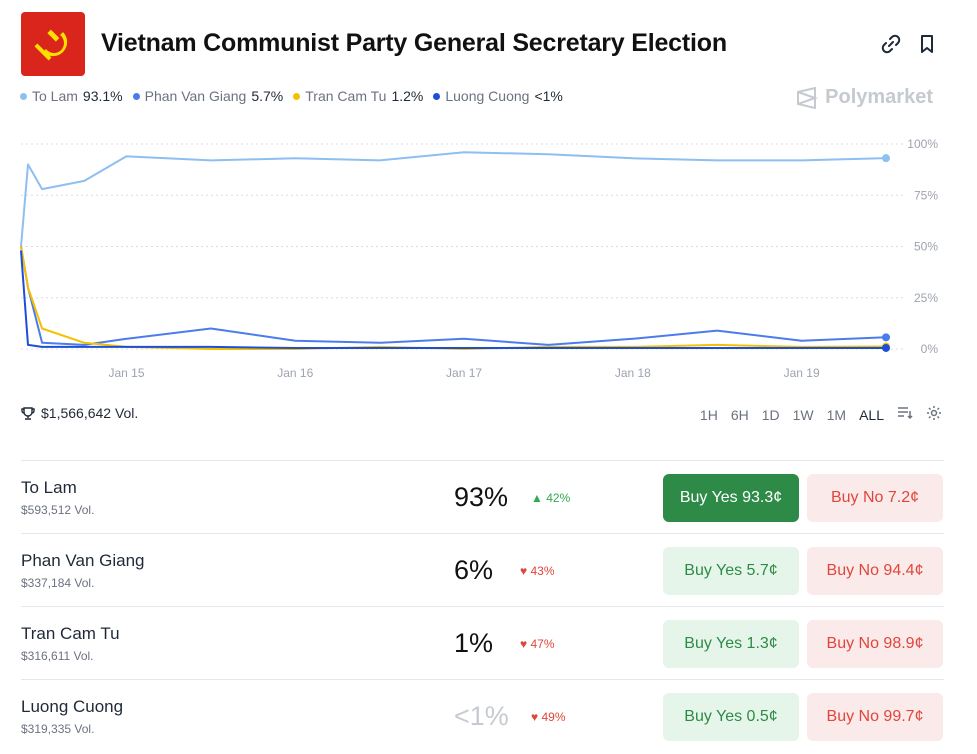 Image resolution: width=977 pixels, height=754 pixels. I want to click on total-volume-text: $1,566,642 Vol., so click(90, 413).